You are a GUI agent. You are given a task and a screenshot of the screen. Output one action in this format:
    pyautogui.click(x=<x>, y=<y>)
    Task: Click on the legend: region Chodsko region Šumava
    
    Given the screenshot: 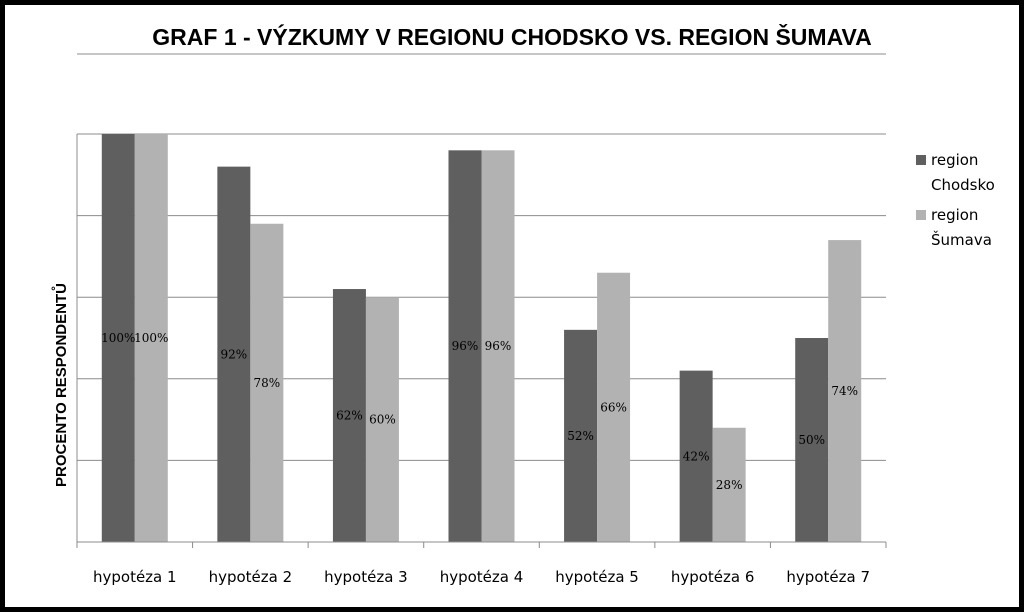 What is the action you would take?
    pyautogui.click(x=955, y=200)
    